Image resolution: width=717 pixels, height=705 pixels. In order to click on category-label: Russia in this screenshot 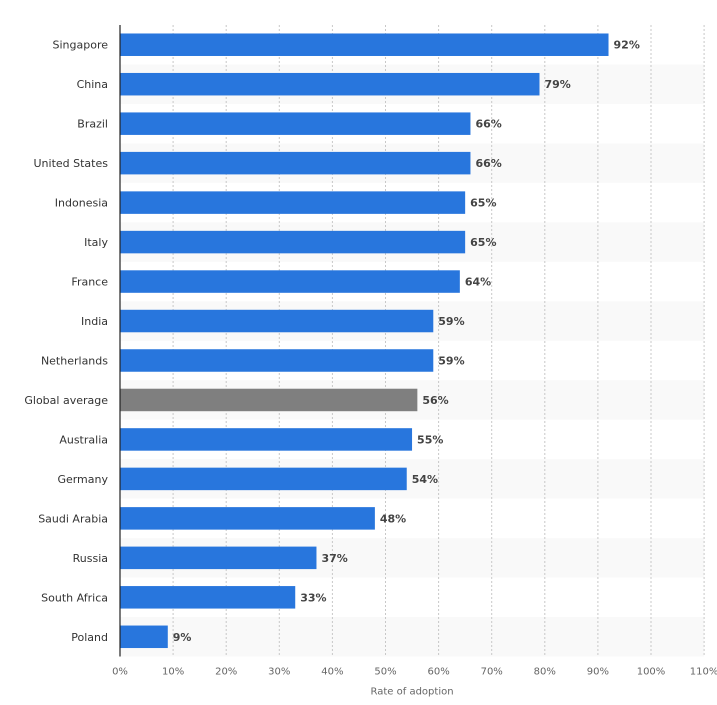, I will do `click(90, 558)`.